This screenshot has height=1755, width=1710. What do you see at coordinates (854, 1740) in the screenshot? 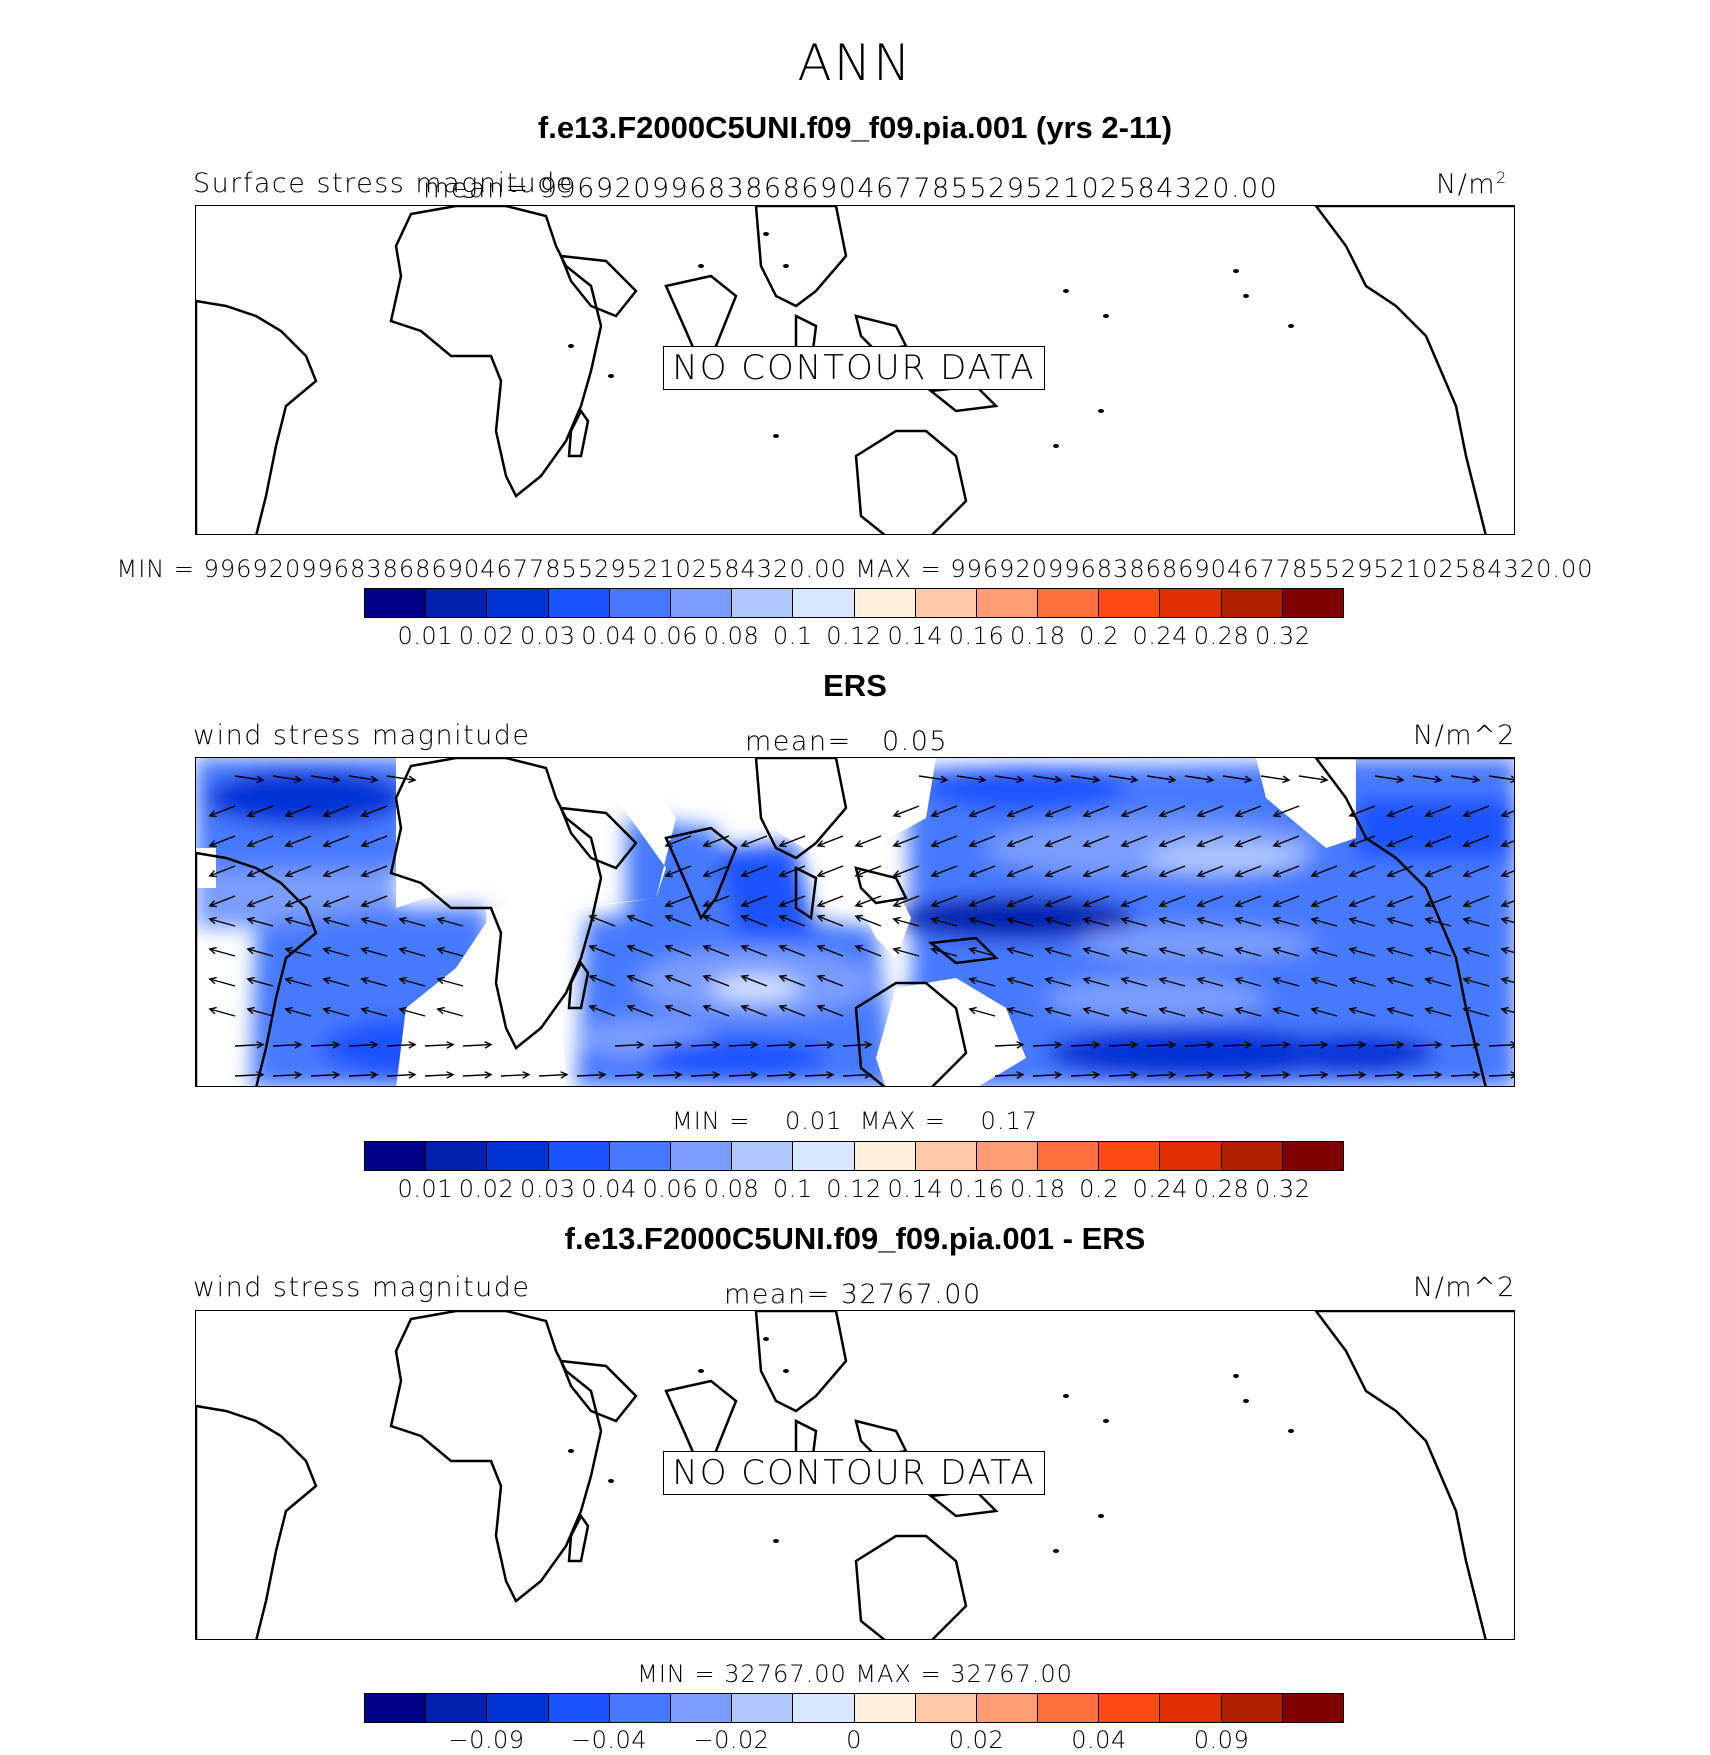
I see `colorbar-tick-label: 0` at bounding box center [854, 1740].